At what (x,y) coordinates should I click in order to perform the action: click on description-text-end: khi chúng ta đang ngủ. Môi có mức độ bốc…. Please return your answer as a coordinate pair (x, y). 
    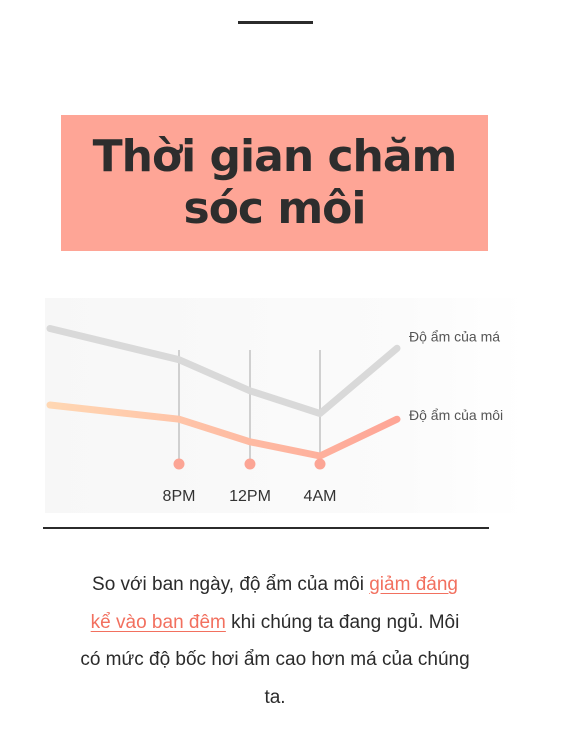
    Looking at the image, I should click on (275, 659).